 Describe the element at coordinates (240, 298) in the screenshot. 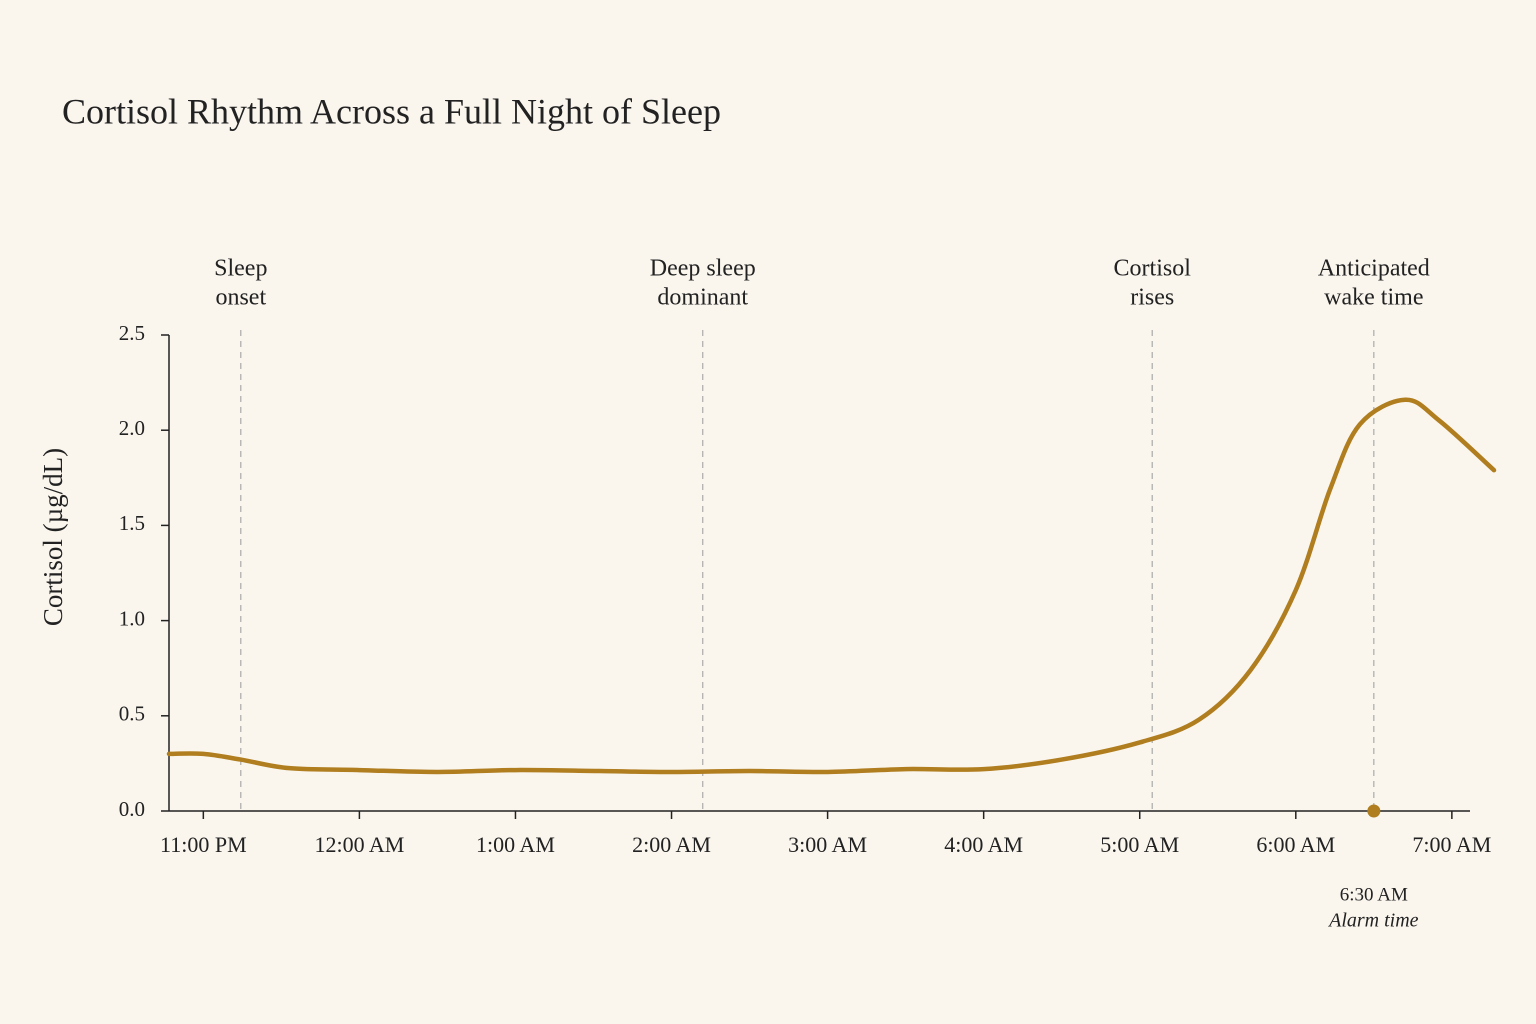

I see `annotation-label: onset` at that location.